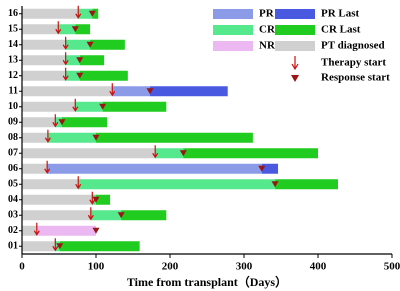 This screenshot has height=291, width=400. I want to click on y-tick-label: 12, so click(13, 75).